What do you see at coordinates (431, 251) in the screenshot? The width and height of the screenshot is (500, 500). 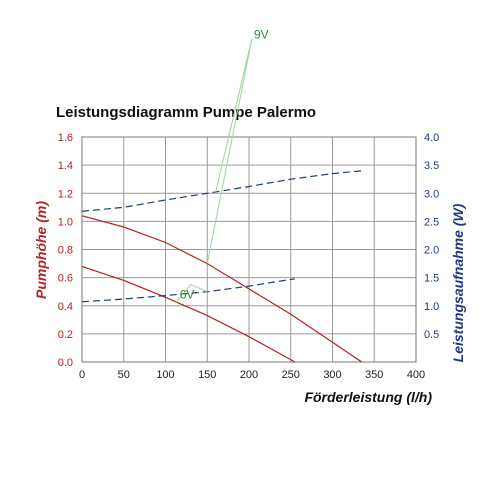 I see `right-tick-label: 2.0` at bounding box center [431, 251].